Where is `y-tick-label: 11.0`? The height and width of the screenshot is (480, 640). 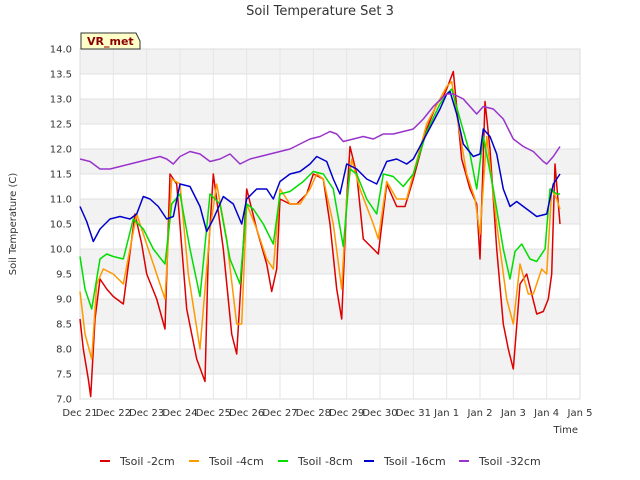 y-tick-label: 11.0 is located at coordinates (61, 200).